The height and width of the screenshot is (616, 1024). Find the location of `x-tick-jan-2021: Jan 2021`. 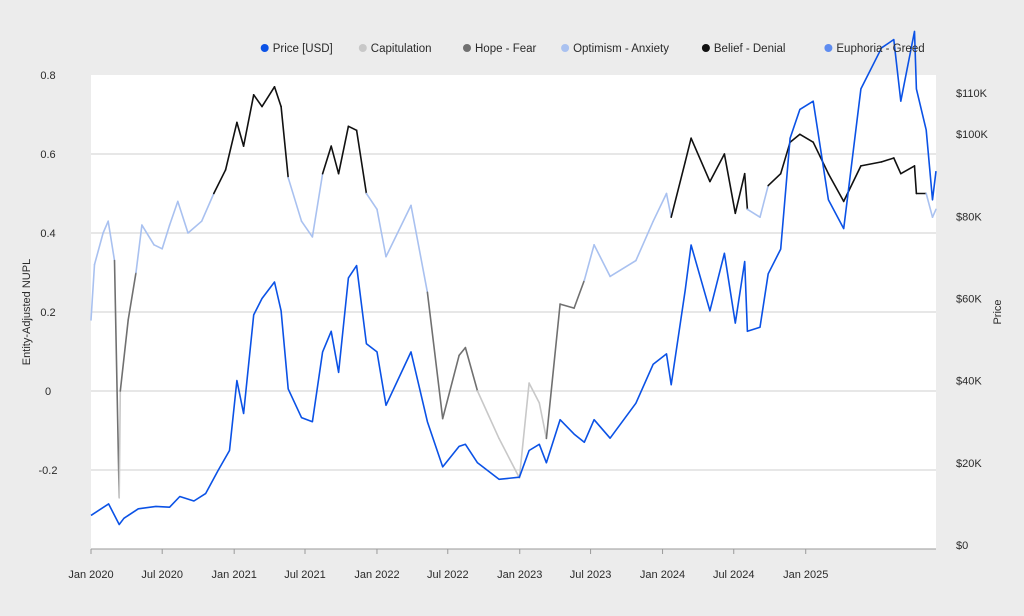

x-tick-jan-2021: Jan 2021 is located at coordinates (234, 575).